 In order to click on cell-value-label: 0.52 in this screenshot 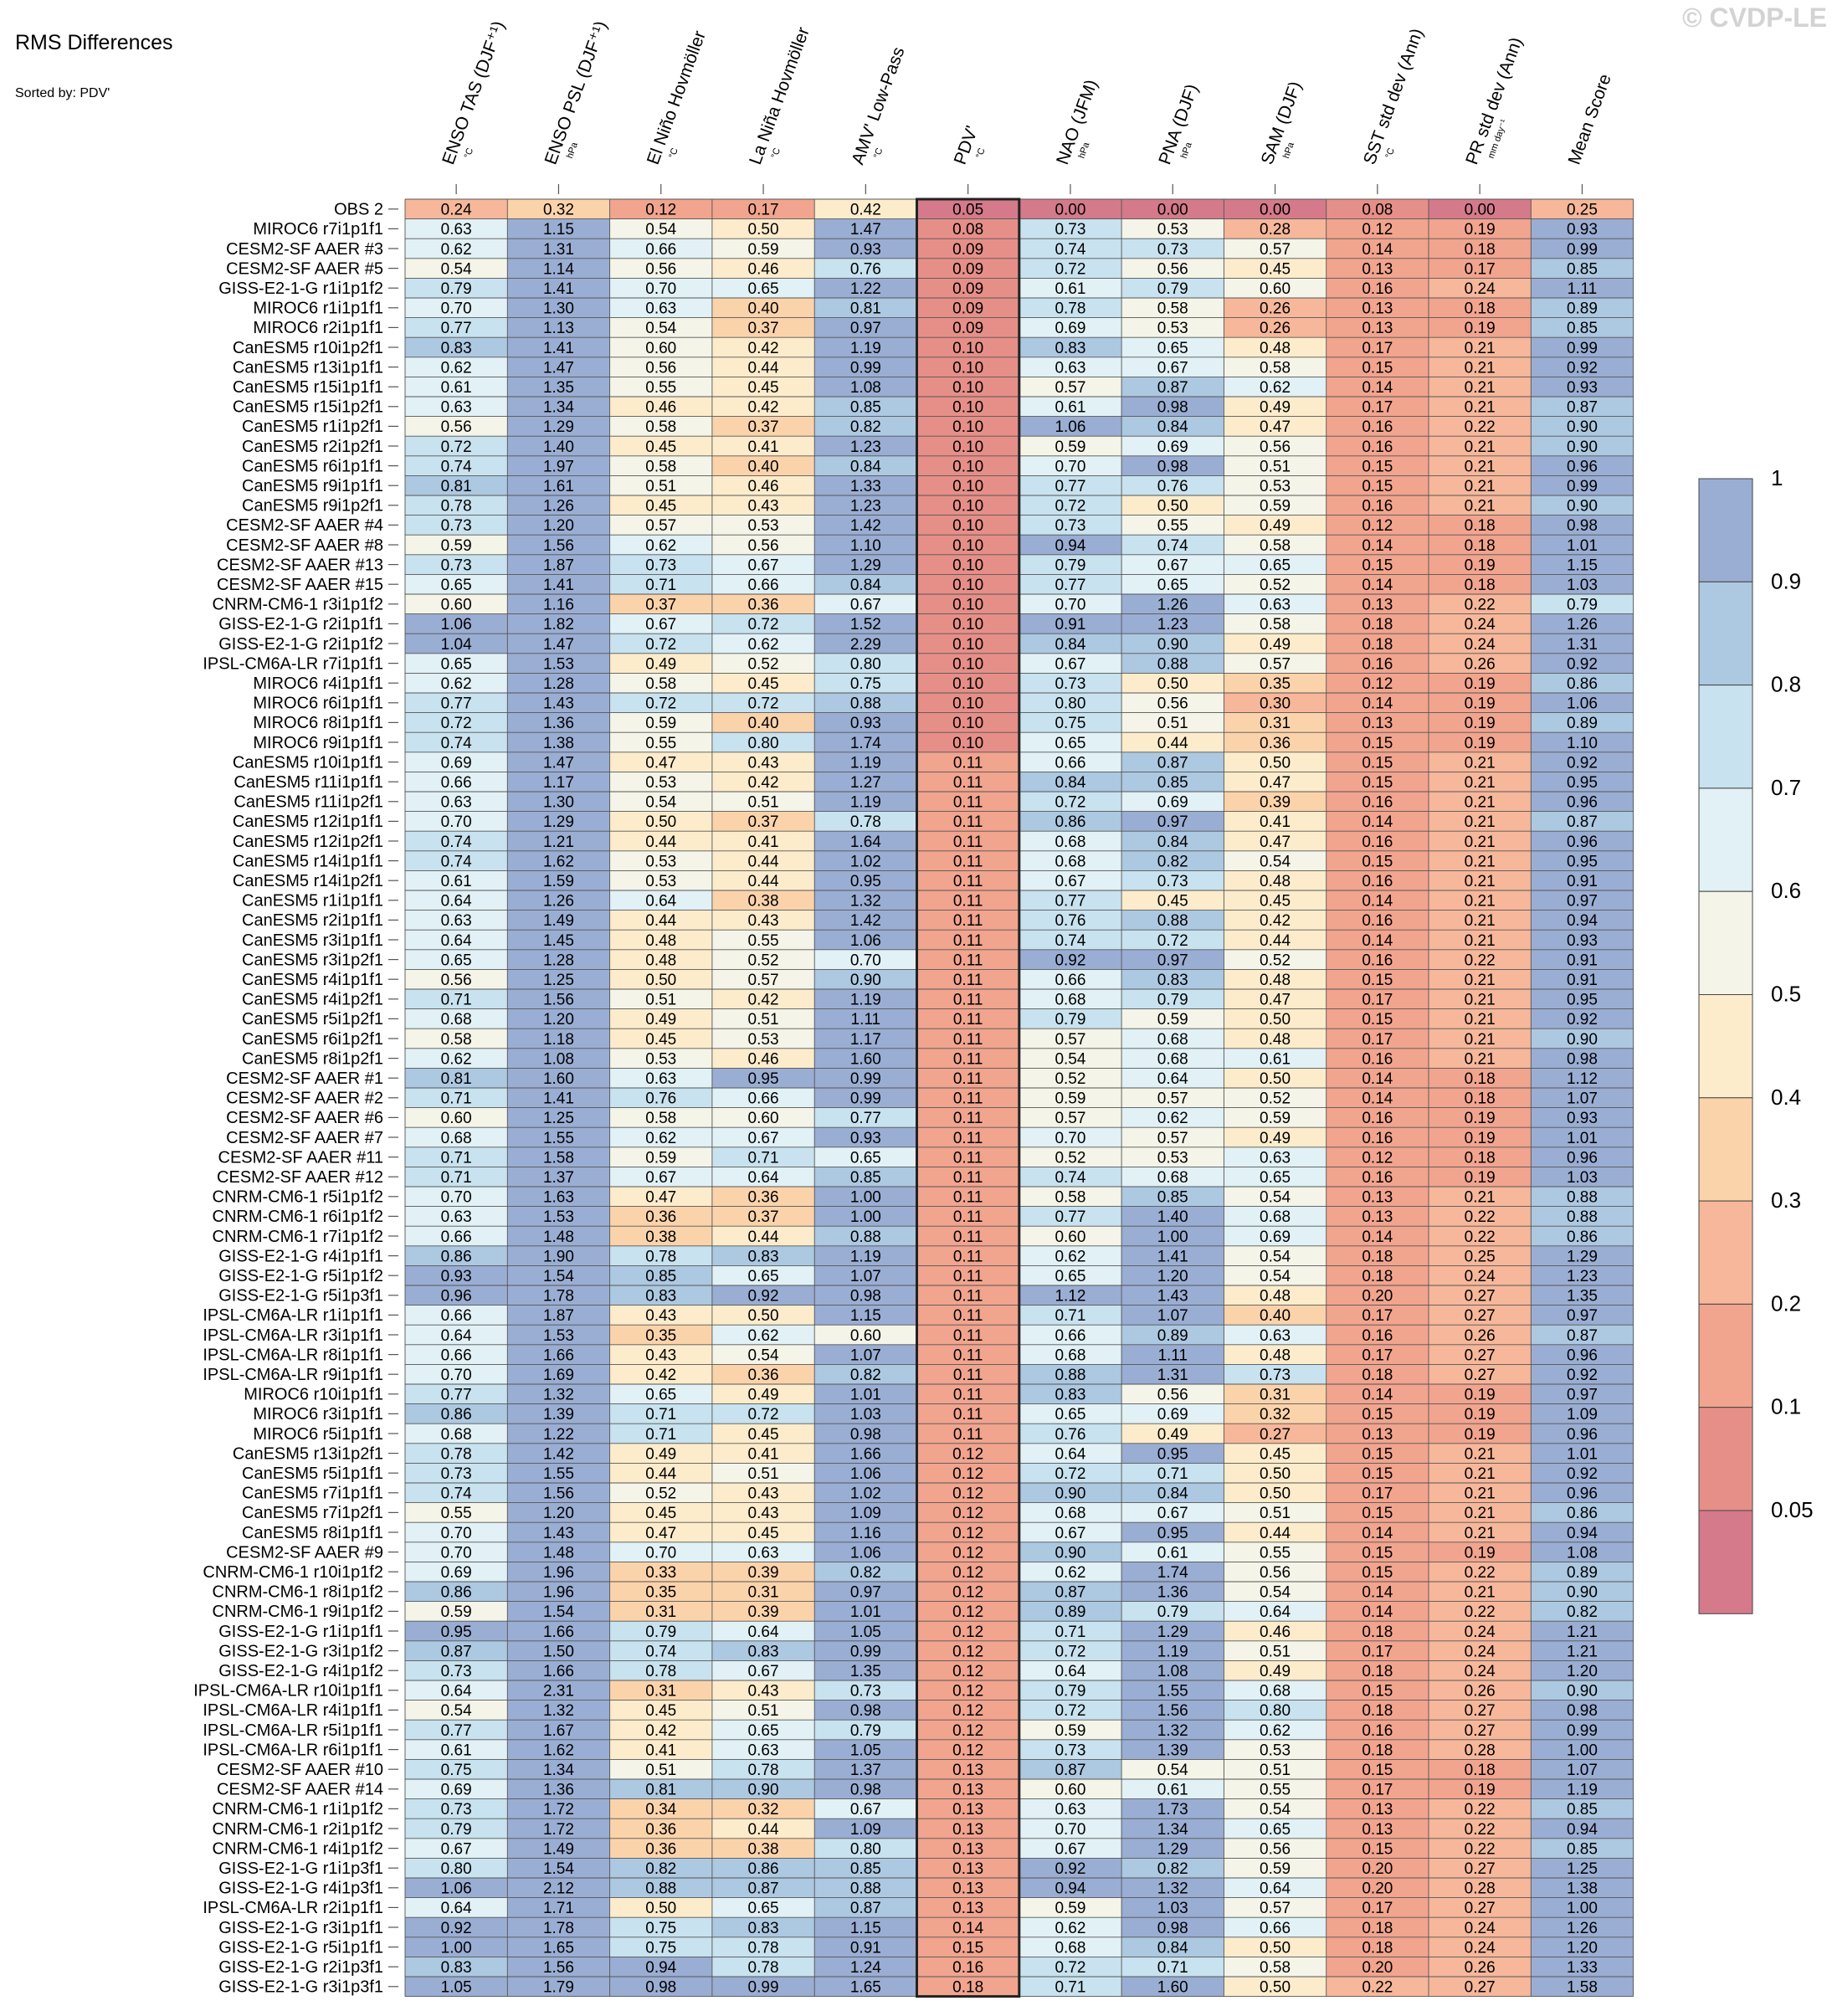, I will do `click(763, 961)`.